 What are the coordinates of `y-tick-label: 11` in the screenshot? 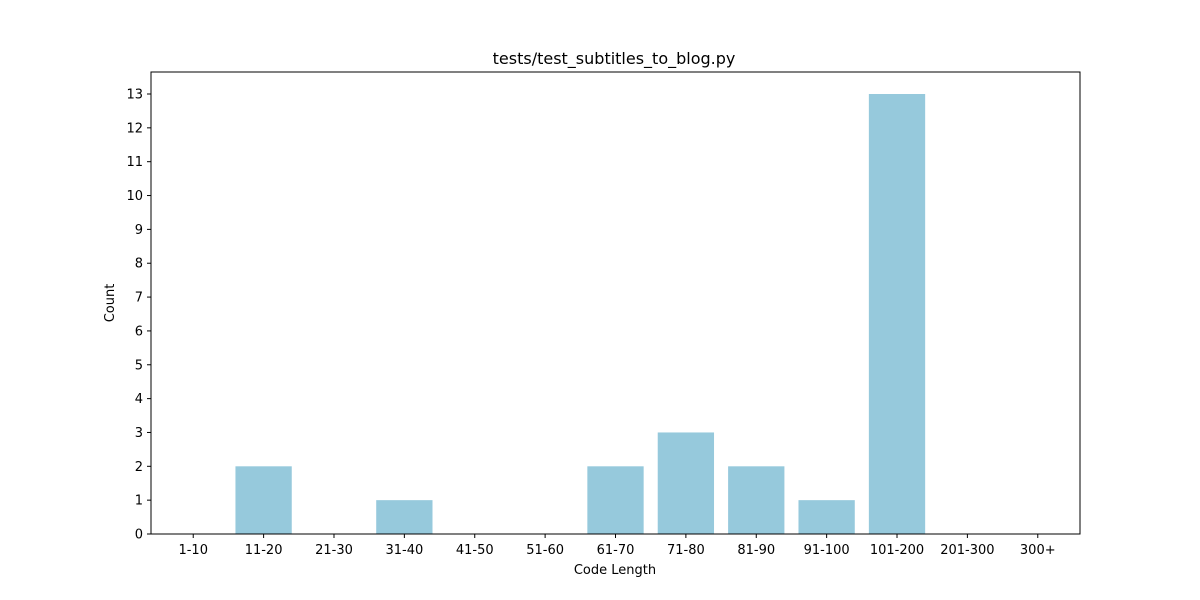 It's located at (134, 162).